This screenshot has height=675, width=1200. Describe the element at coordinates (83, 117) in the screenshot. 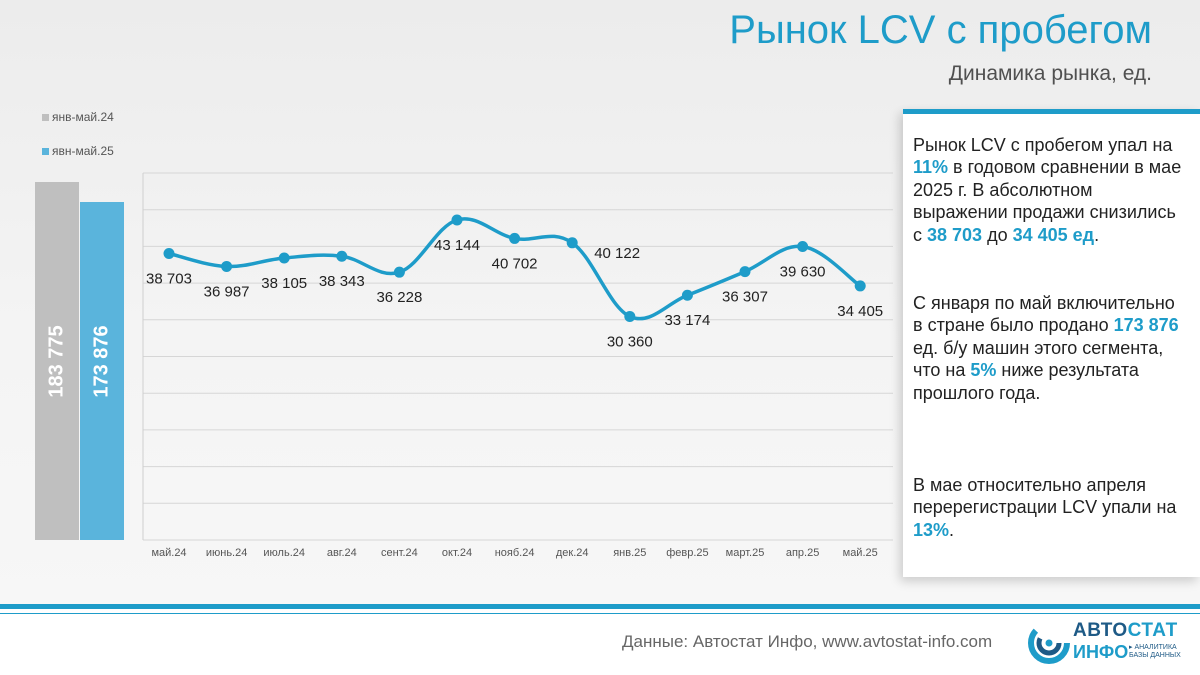

I see `legend-label-2024: янв-май.24` at that location.